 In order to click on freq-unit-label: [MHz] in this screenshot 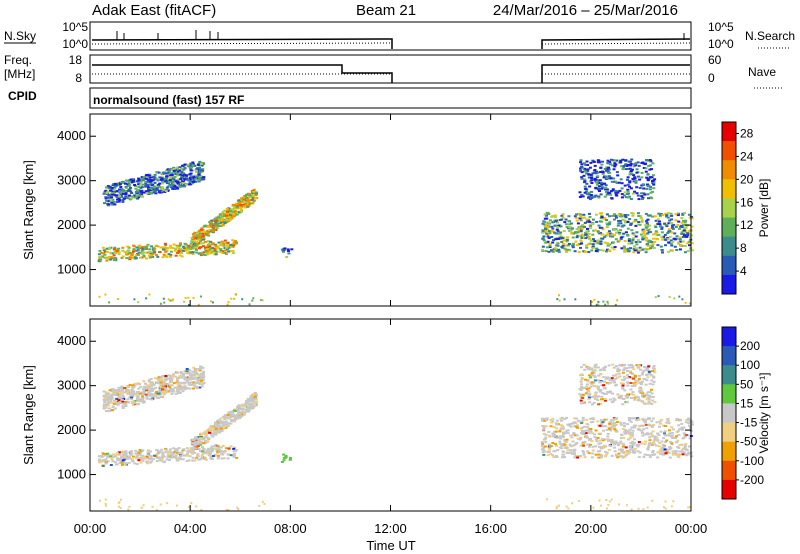, I will do `click(19, 74)`.